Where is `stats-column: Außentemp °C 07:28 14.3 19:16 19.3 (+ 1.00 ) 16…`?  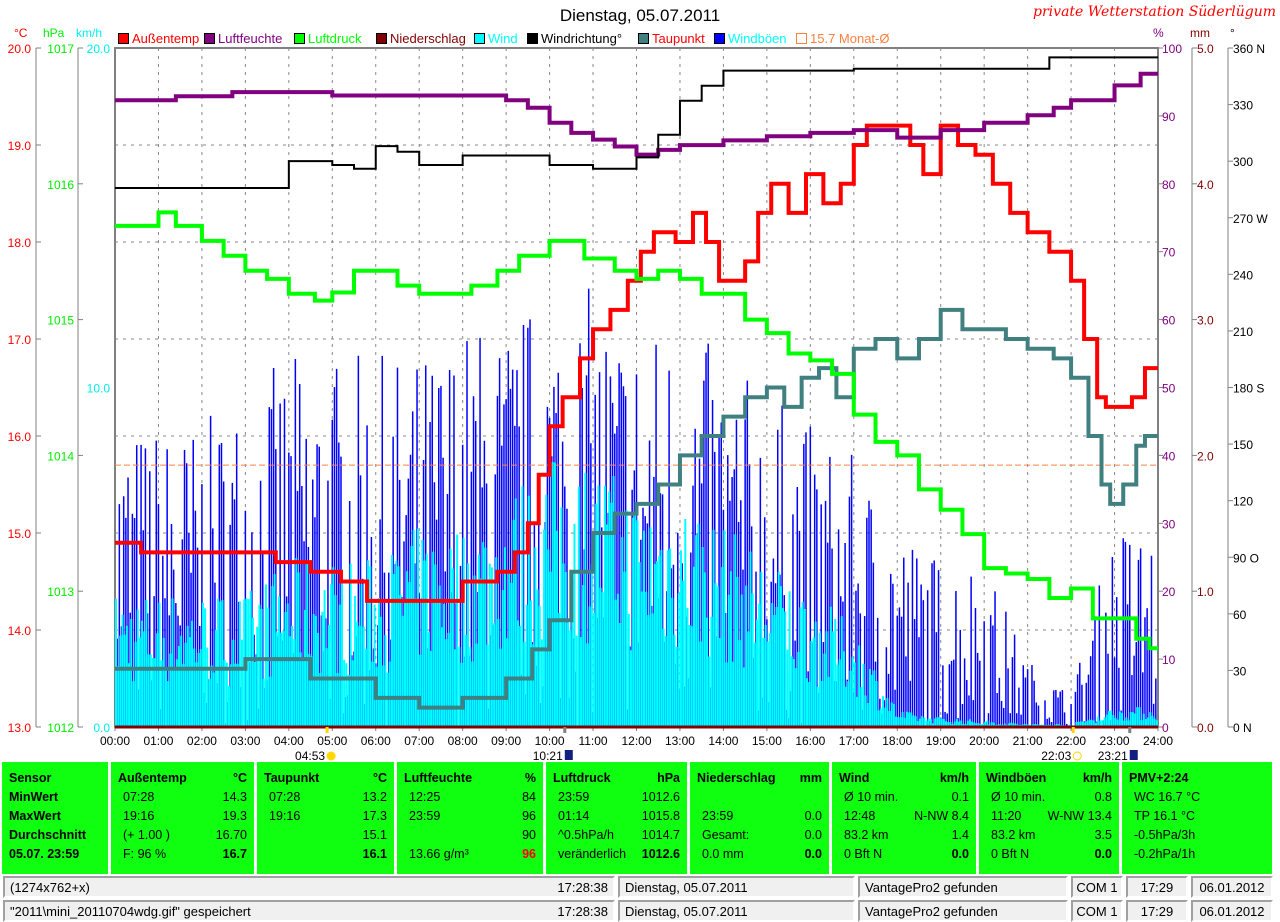 stats-column: Außentemp °C 07:28 14.3 19:16 19.3 (+ 1.00 ) 16… is located at coordinates (182, 818).